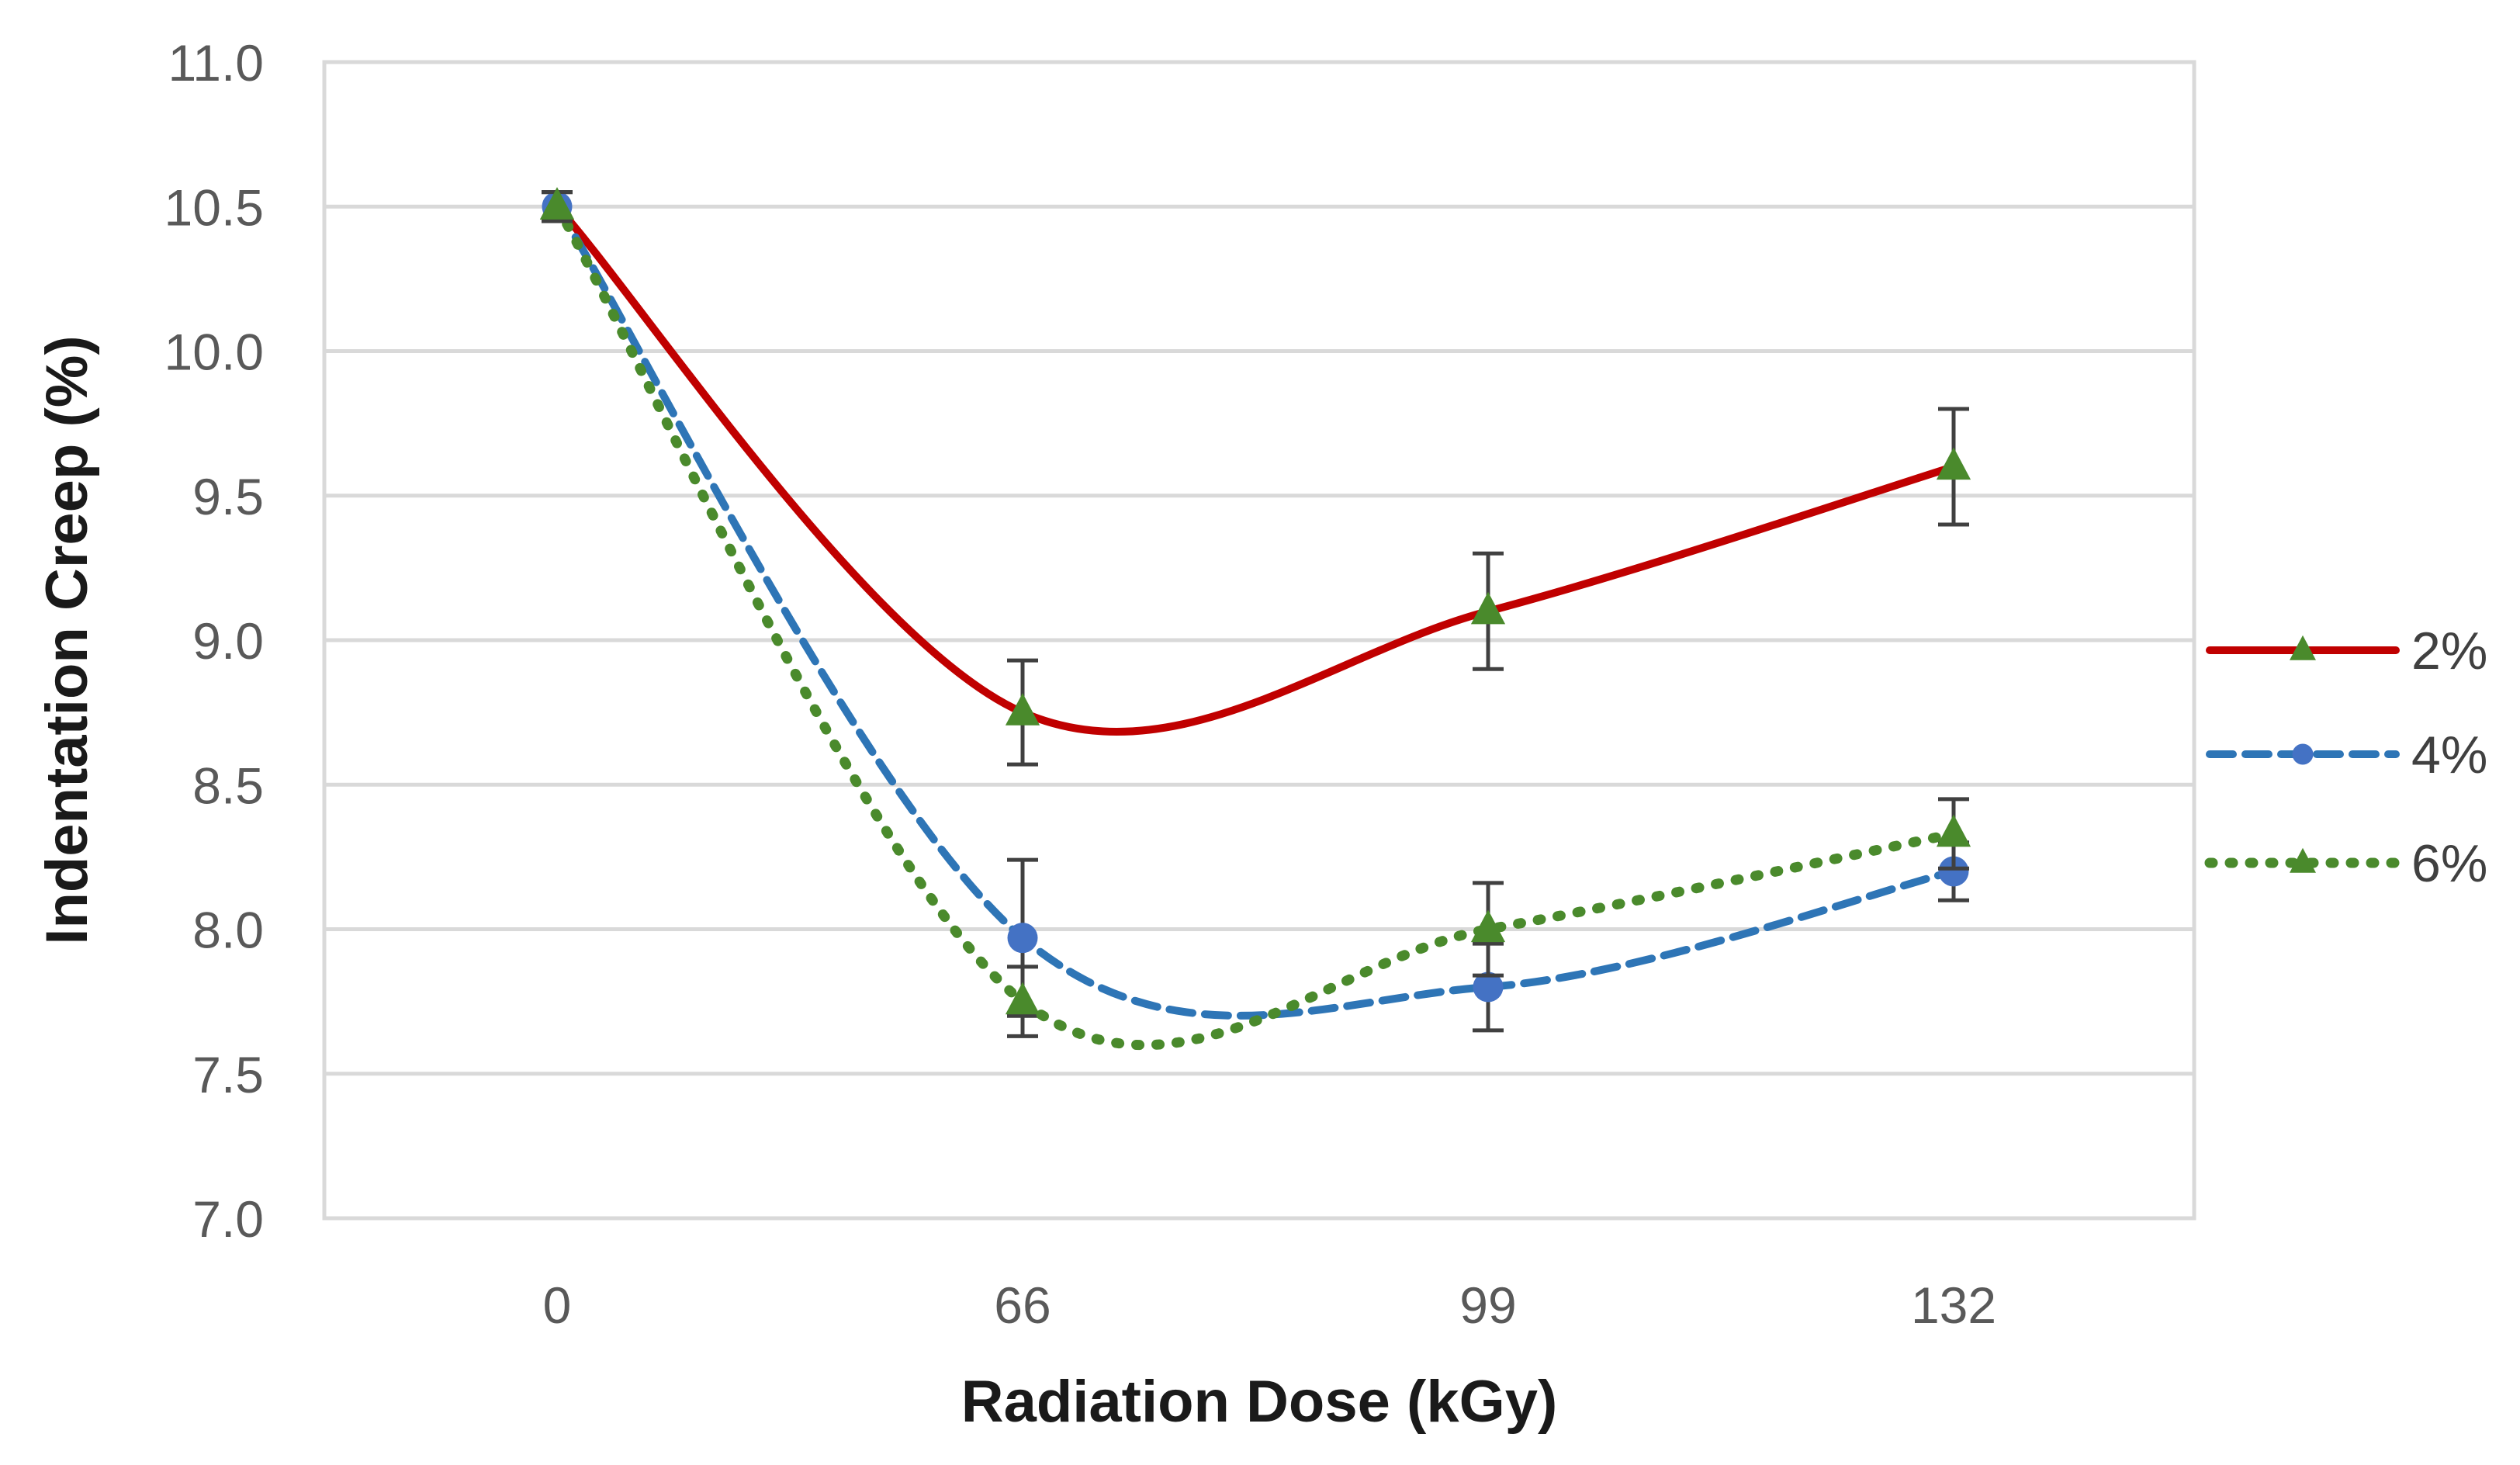 The height and width of the screenshot is (1465, 2520). I want to click on y-tick-label: 8.5, so click(228, 785).